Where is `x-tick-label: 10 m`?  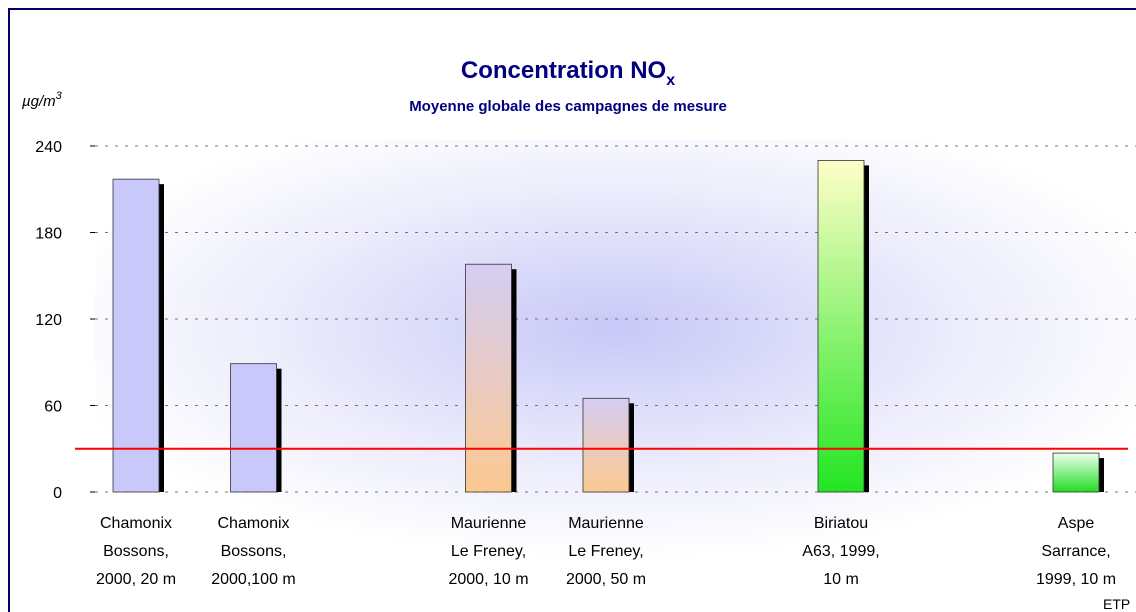 x-tick-label: 10 m is located at coordinates (841, 579).